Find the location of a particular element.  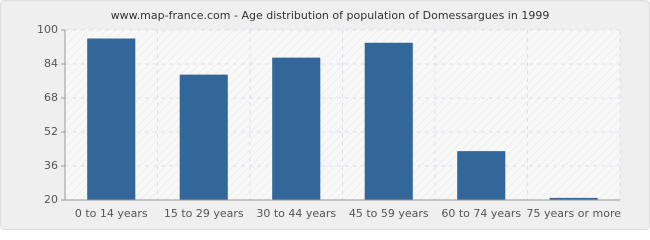

x-tick-label: 15 to 29 years is located at coordinates (204, 213).